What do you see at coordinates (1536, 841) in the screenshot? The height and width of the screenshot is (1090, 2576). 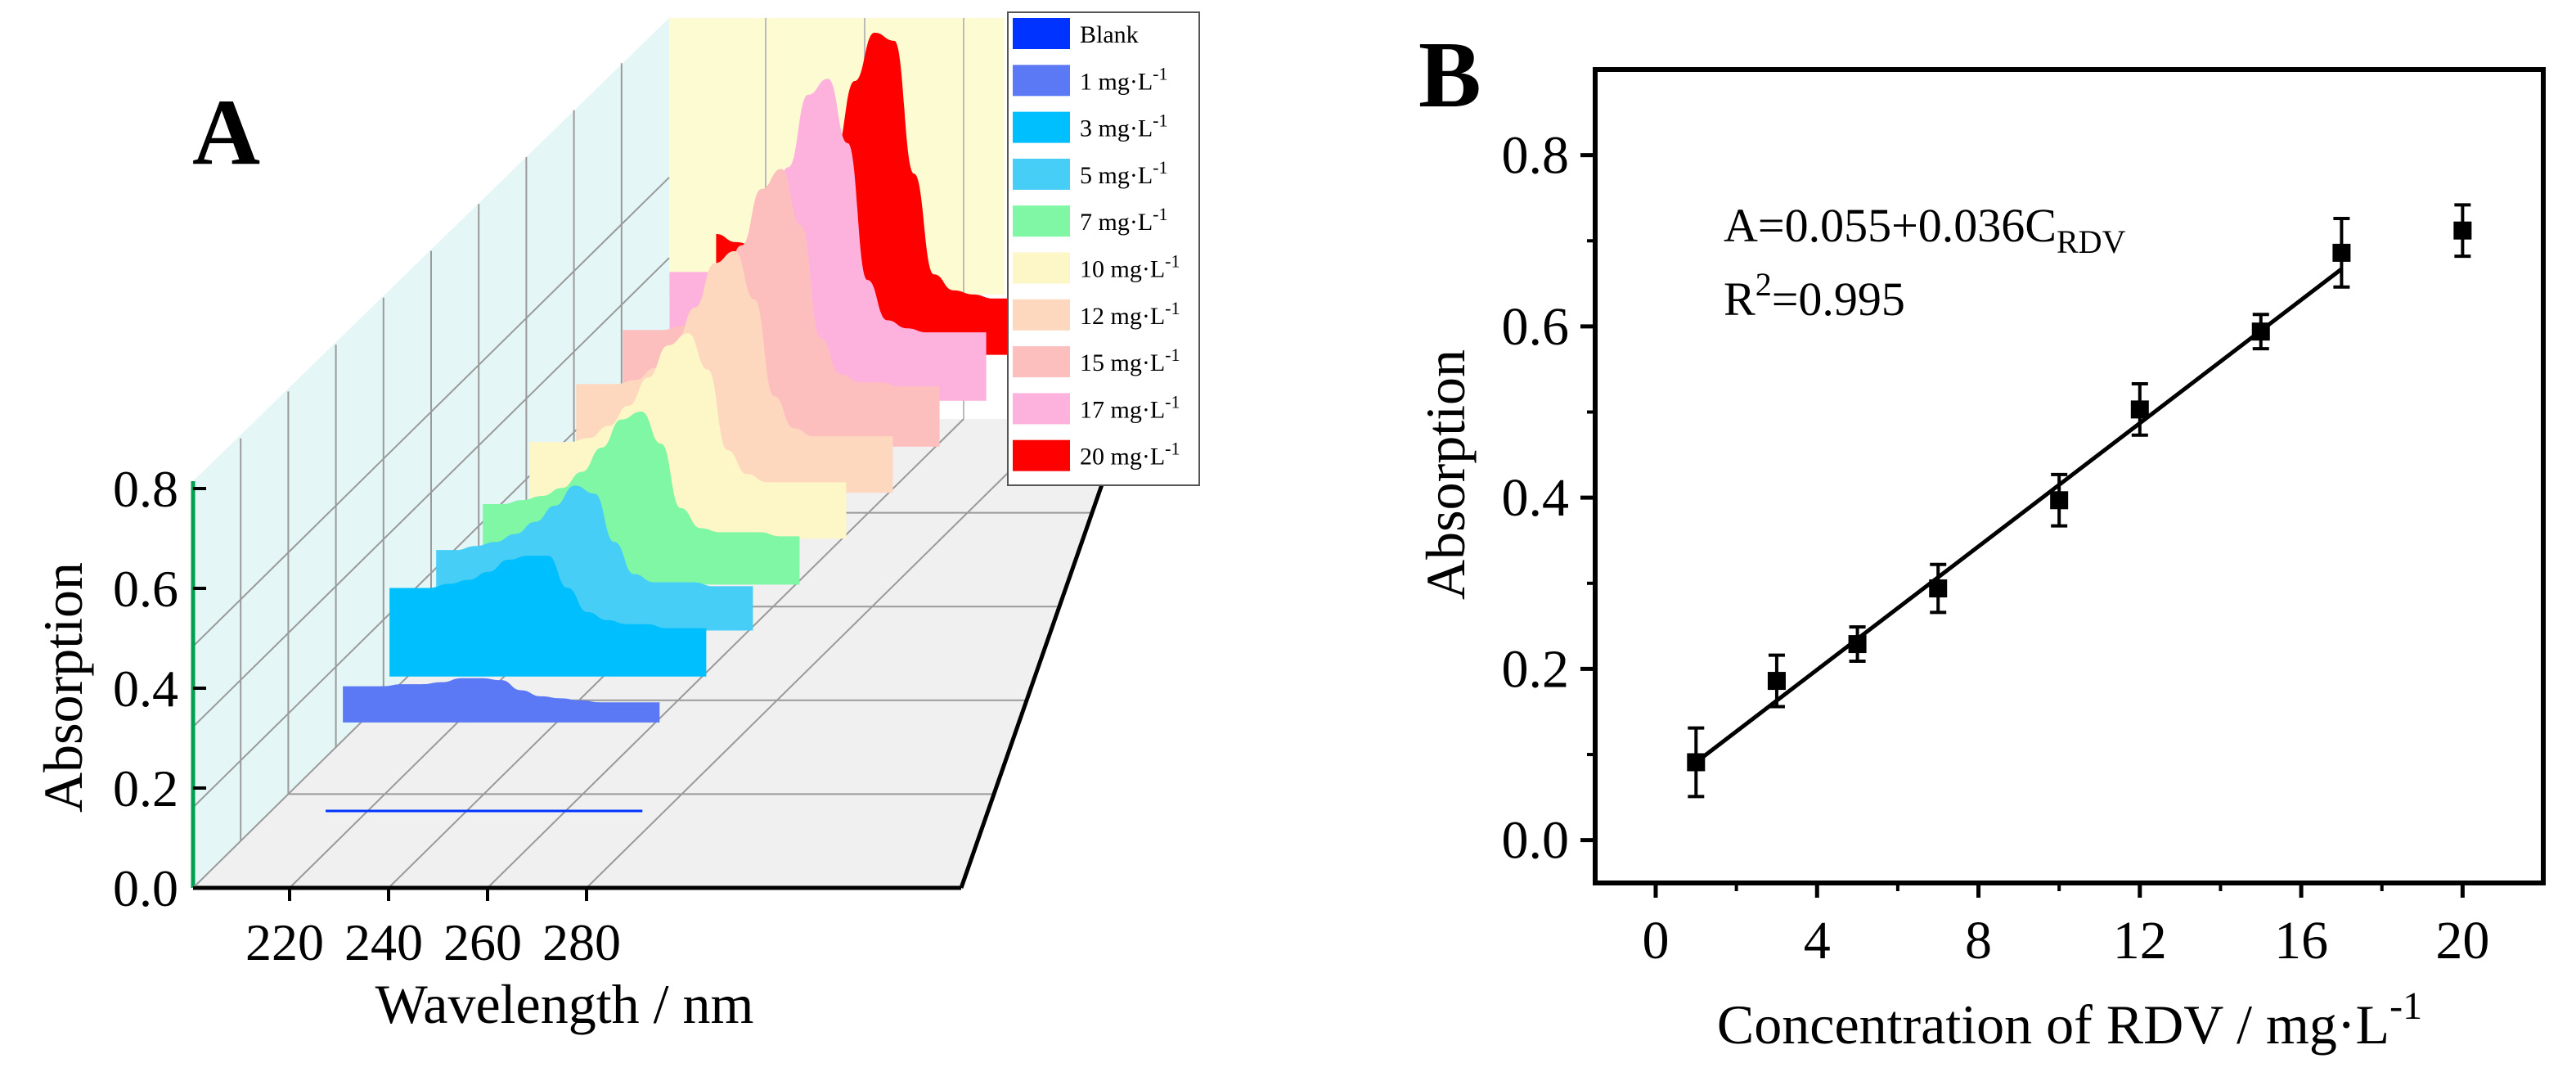 I see `panel-b-y-tick-label: 0.0` at bounding box center [1536, 841].